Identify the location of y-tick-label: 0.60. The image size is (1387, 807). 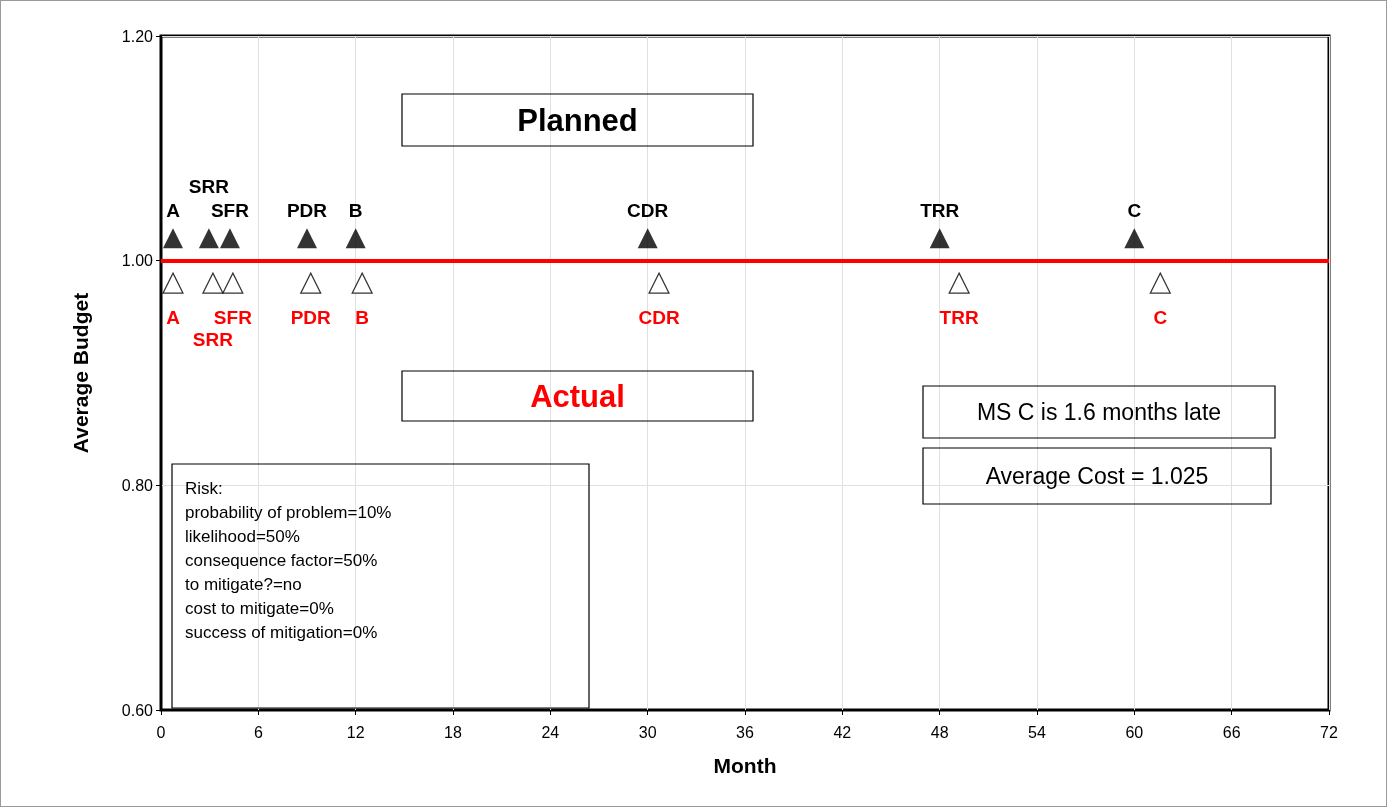
(137, 710).